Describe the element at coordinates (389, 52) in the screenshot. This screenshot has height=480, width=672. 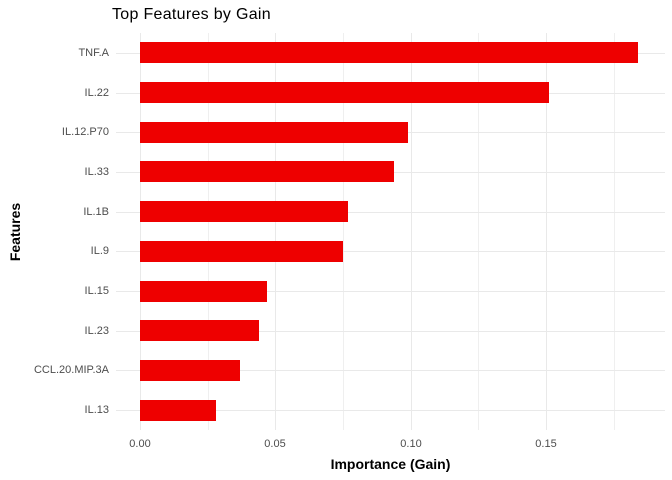
I see `bar-TNF.A` at that location.